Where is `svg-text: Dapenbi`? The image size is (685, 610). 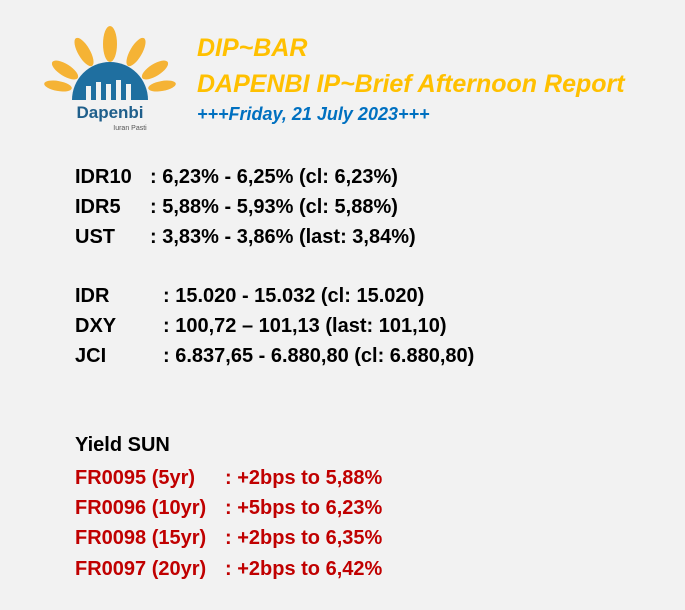
svg-text: Dapenbi is located at coordinates (109, 112).